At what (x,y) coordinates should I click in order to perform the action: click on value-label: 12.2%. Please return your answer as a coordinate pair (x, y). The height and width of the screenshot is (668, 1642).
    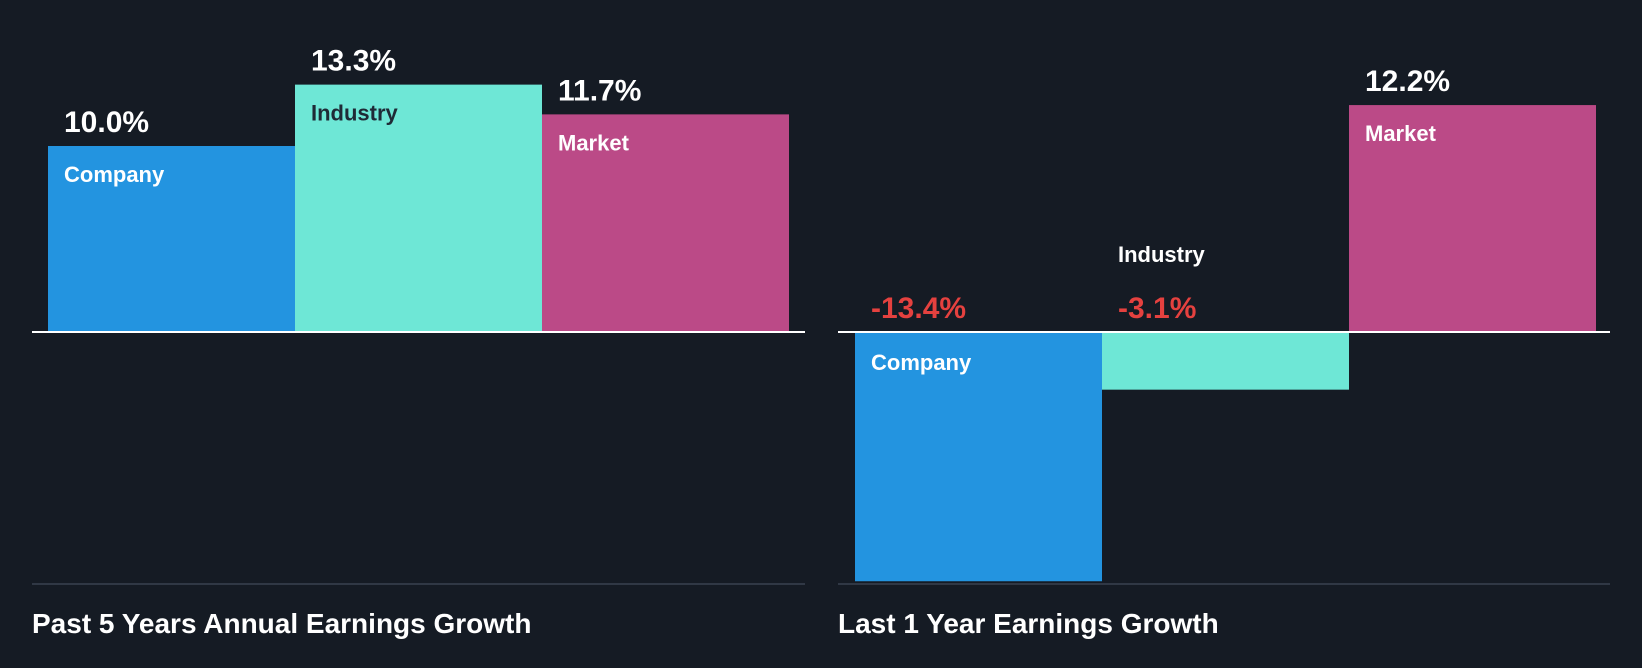
    Looking at the image, I should click on (1407, 81).